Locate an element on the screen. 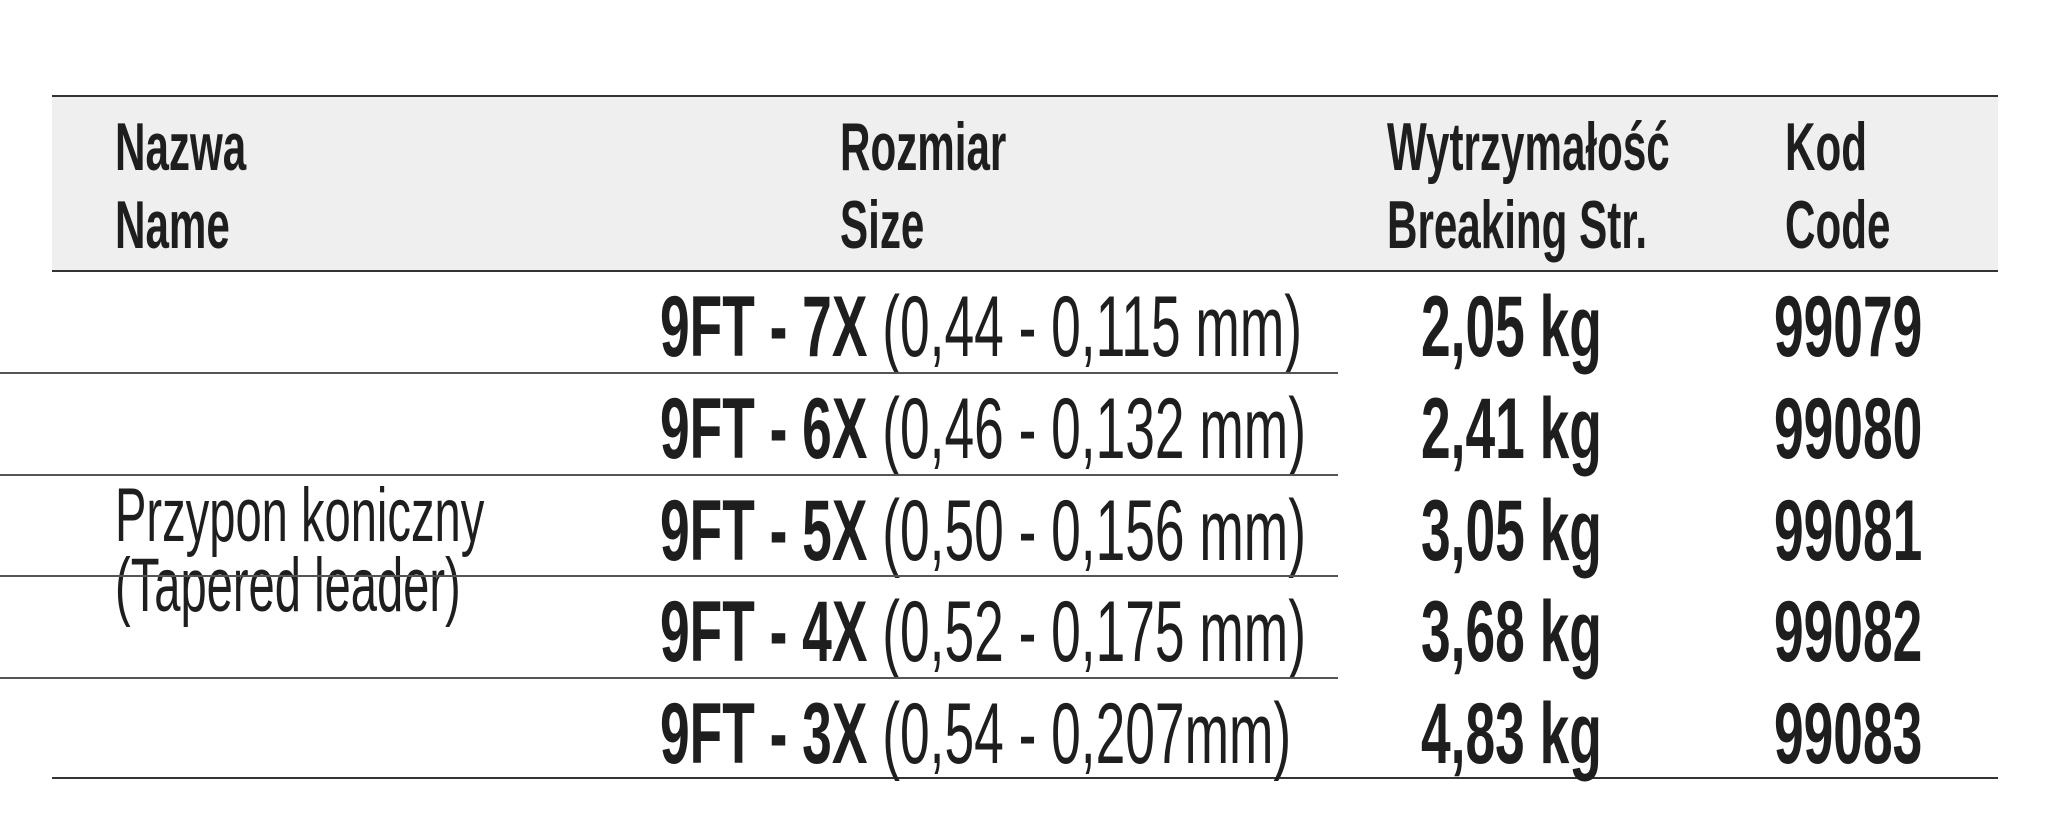  size-code: 9FT - 7X is located at coordinates (764, 327).